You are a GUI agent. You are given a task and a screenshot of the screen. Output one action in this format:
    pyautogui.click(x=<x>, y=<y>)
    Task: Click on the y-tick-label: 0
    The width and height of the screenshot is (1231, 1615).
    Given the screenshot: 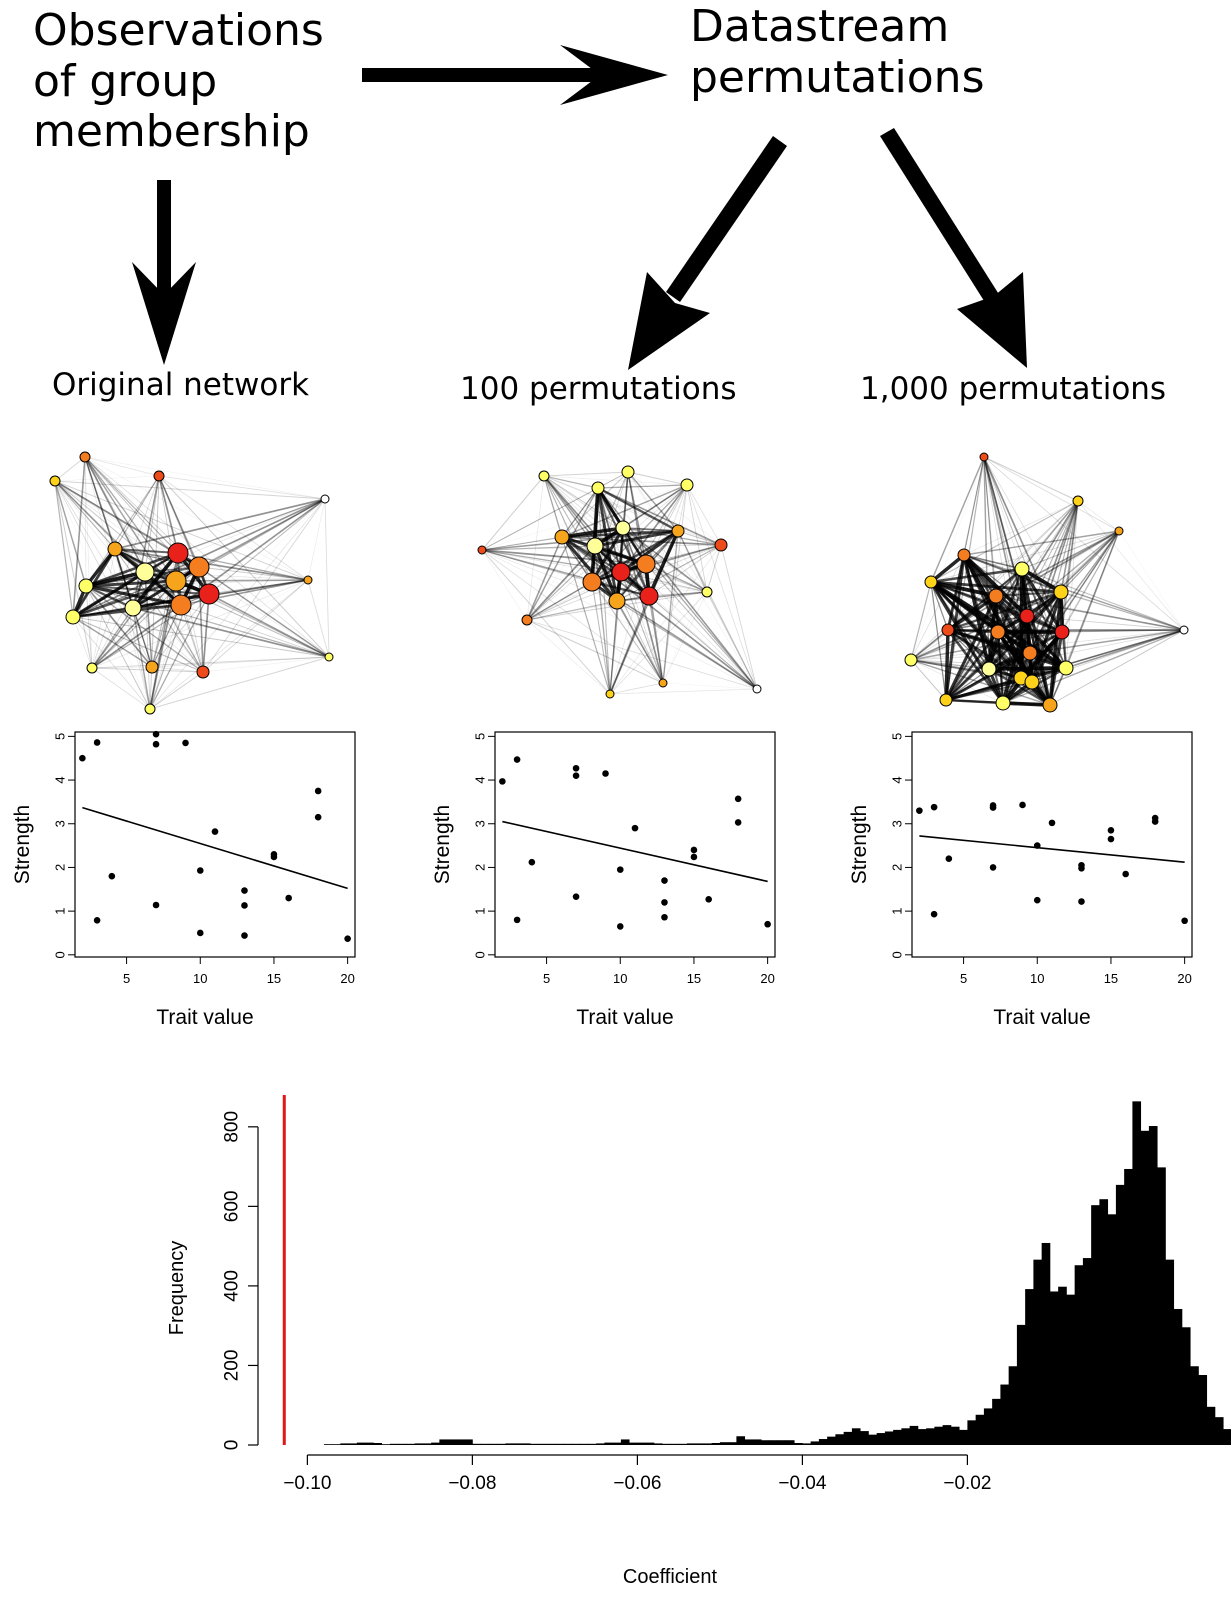 What is the action you would take?
    pyautogui.click(x=480, y=954)
    